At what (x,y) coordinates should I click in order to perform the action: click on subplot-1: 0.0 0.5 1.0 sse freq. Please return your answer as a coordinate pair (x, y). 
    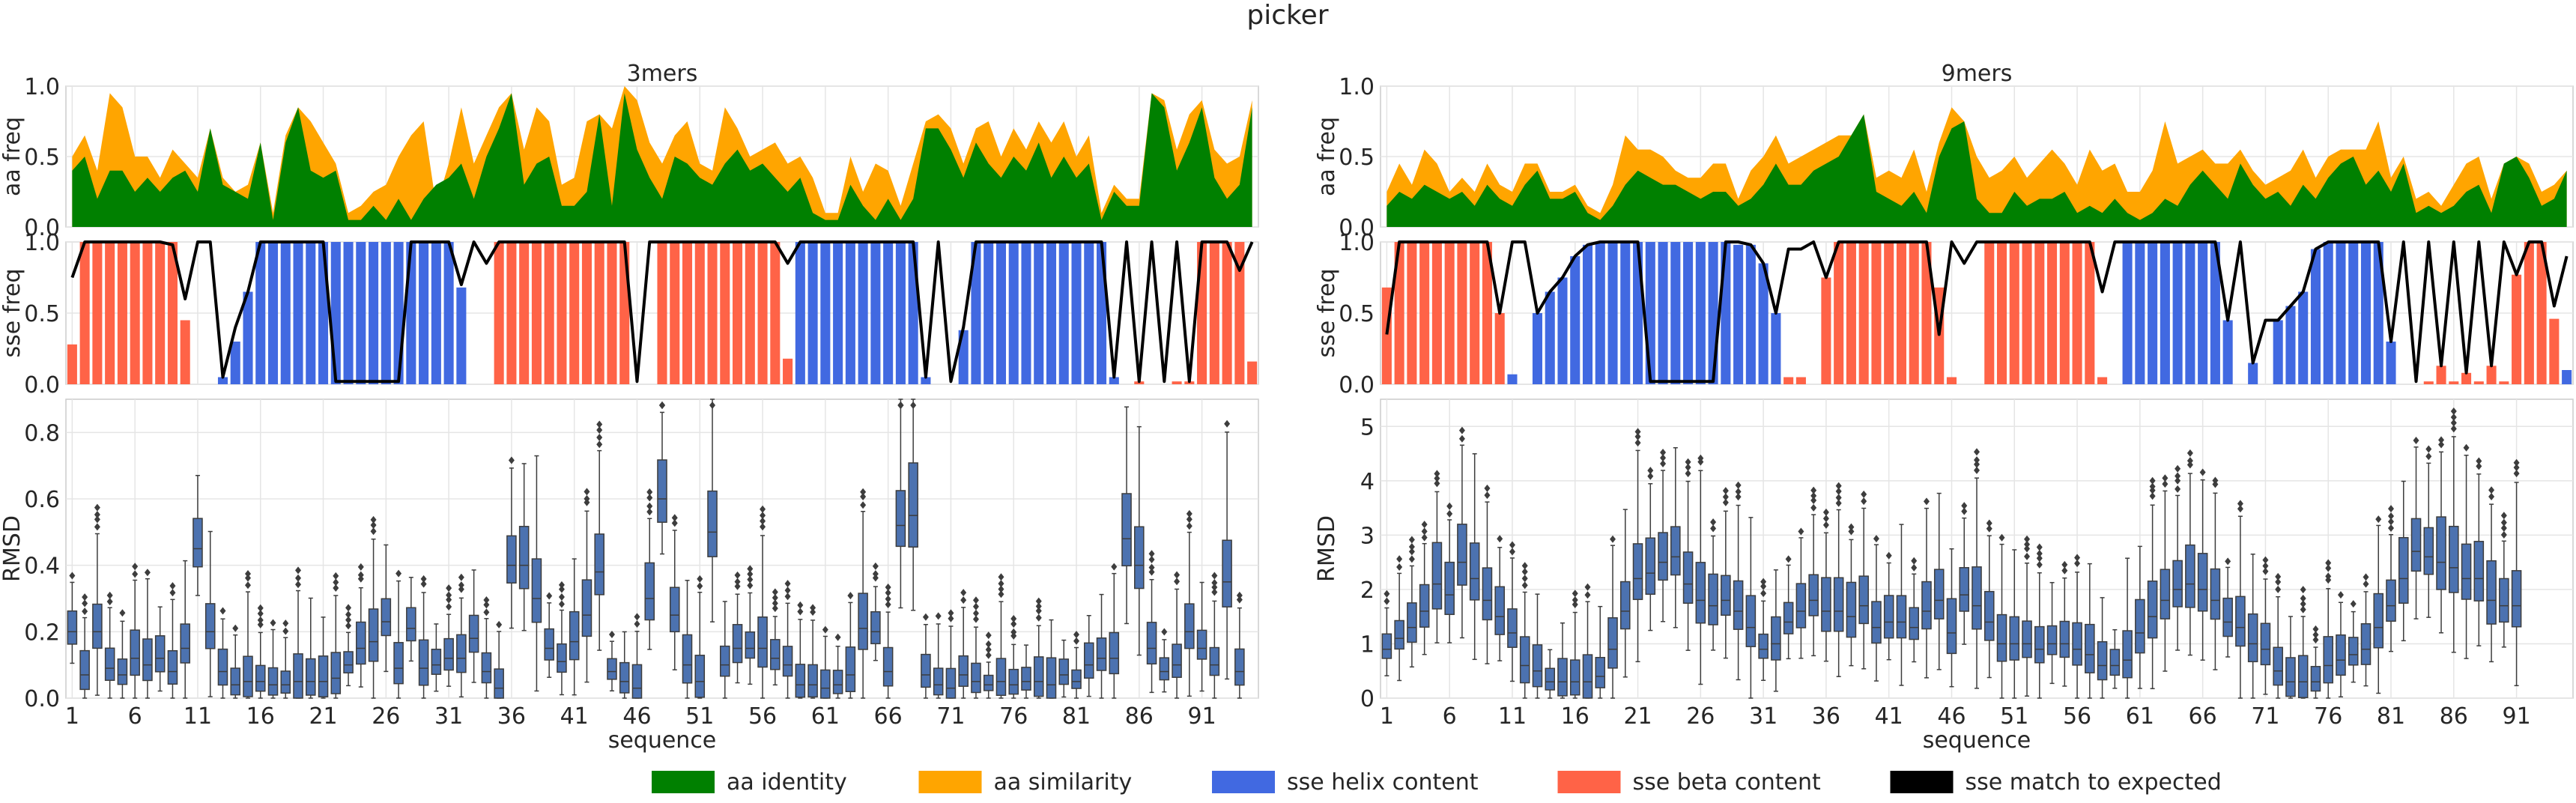
    Looking at the image, I should click on (629, 314).